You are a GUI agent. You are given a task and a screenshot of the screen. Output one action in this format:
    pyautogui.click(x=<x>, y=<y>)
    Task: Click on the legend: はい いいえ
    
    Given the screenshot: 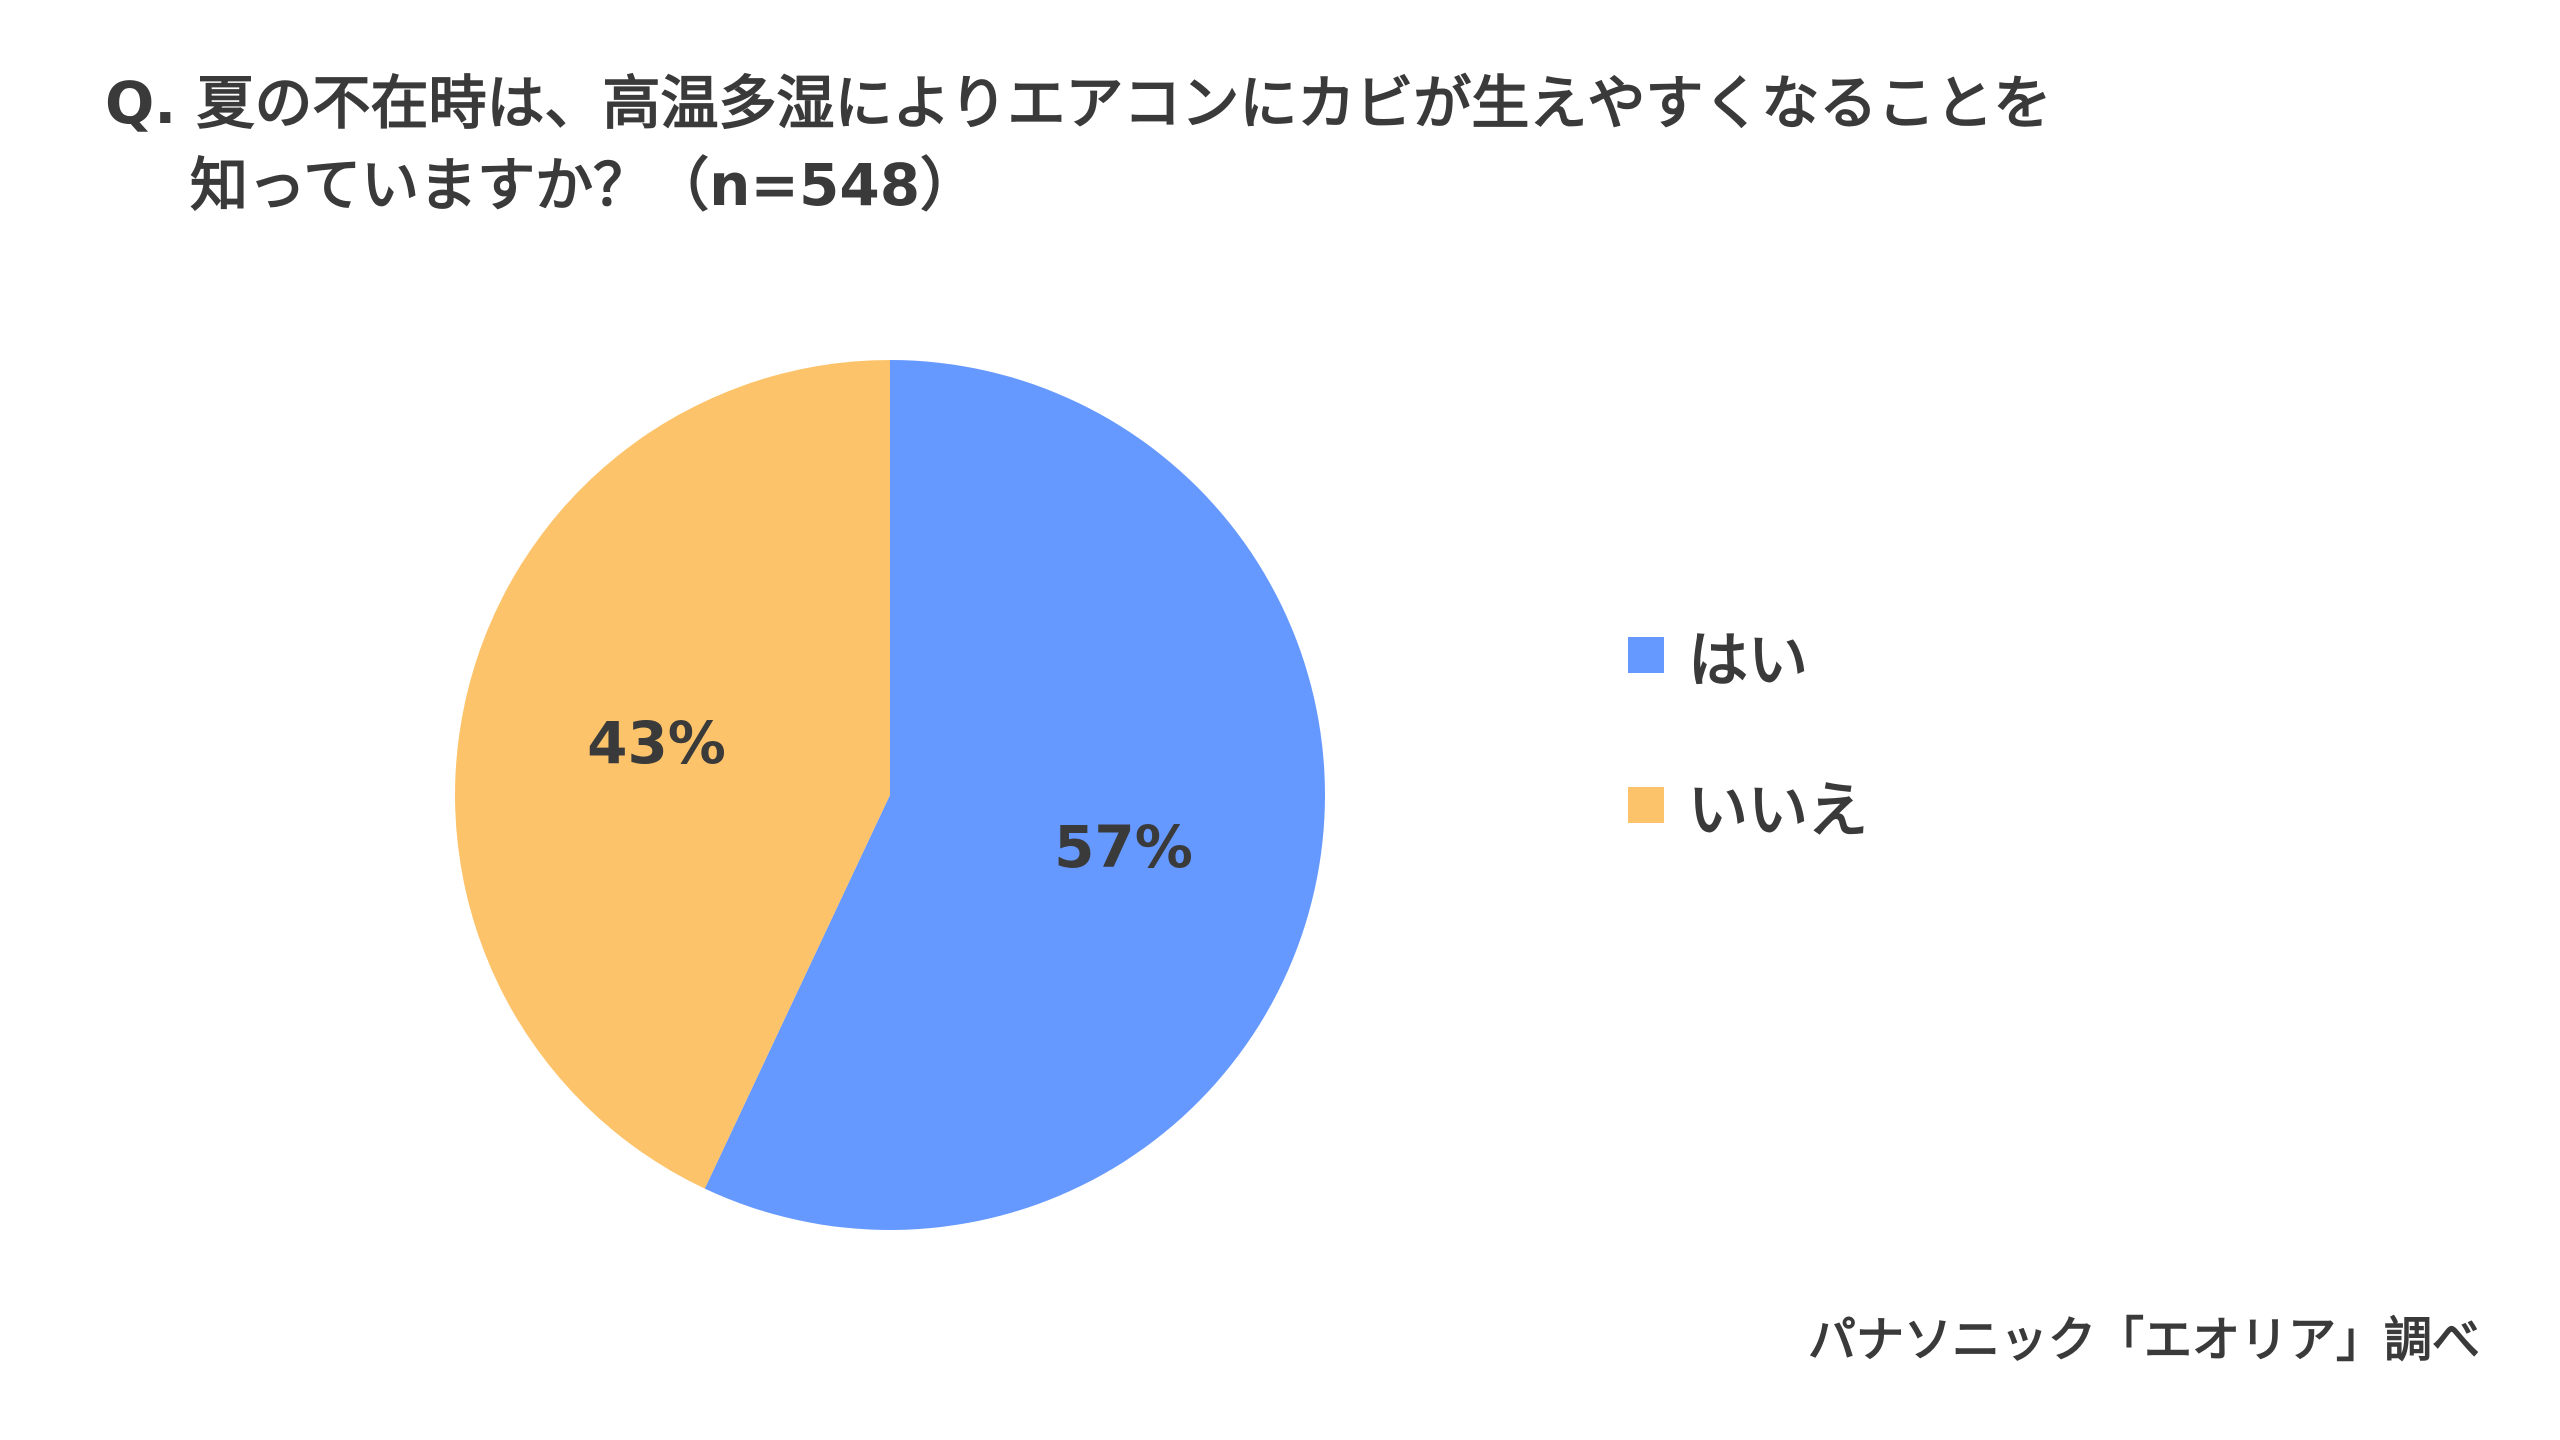 What is the action you would take?
    pyautogui.click(x=1748, y=765)
    